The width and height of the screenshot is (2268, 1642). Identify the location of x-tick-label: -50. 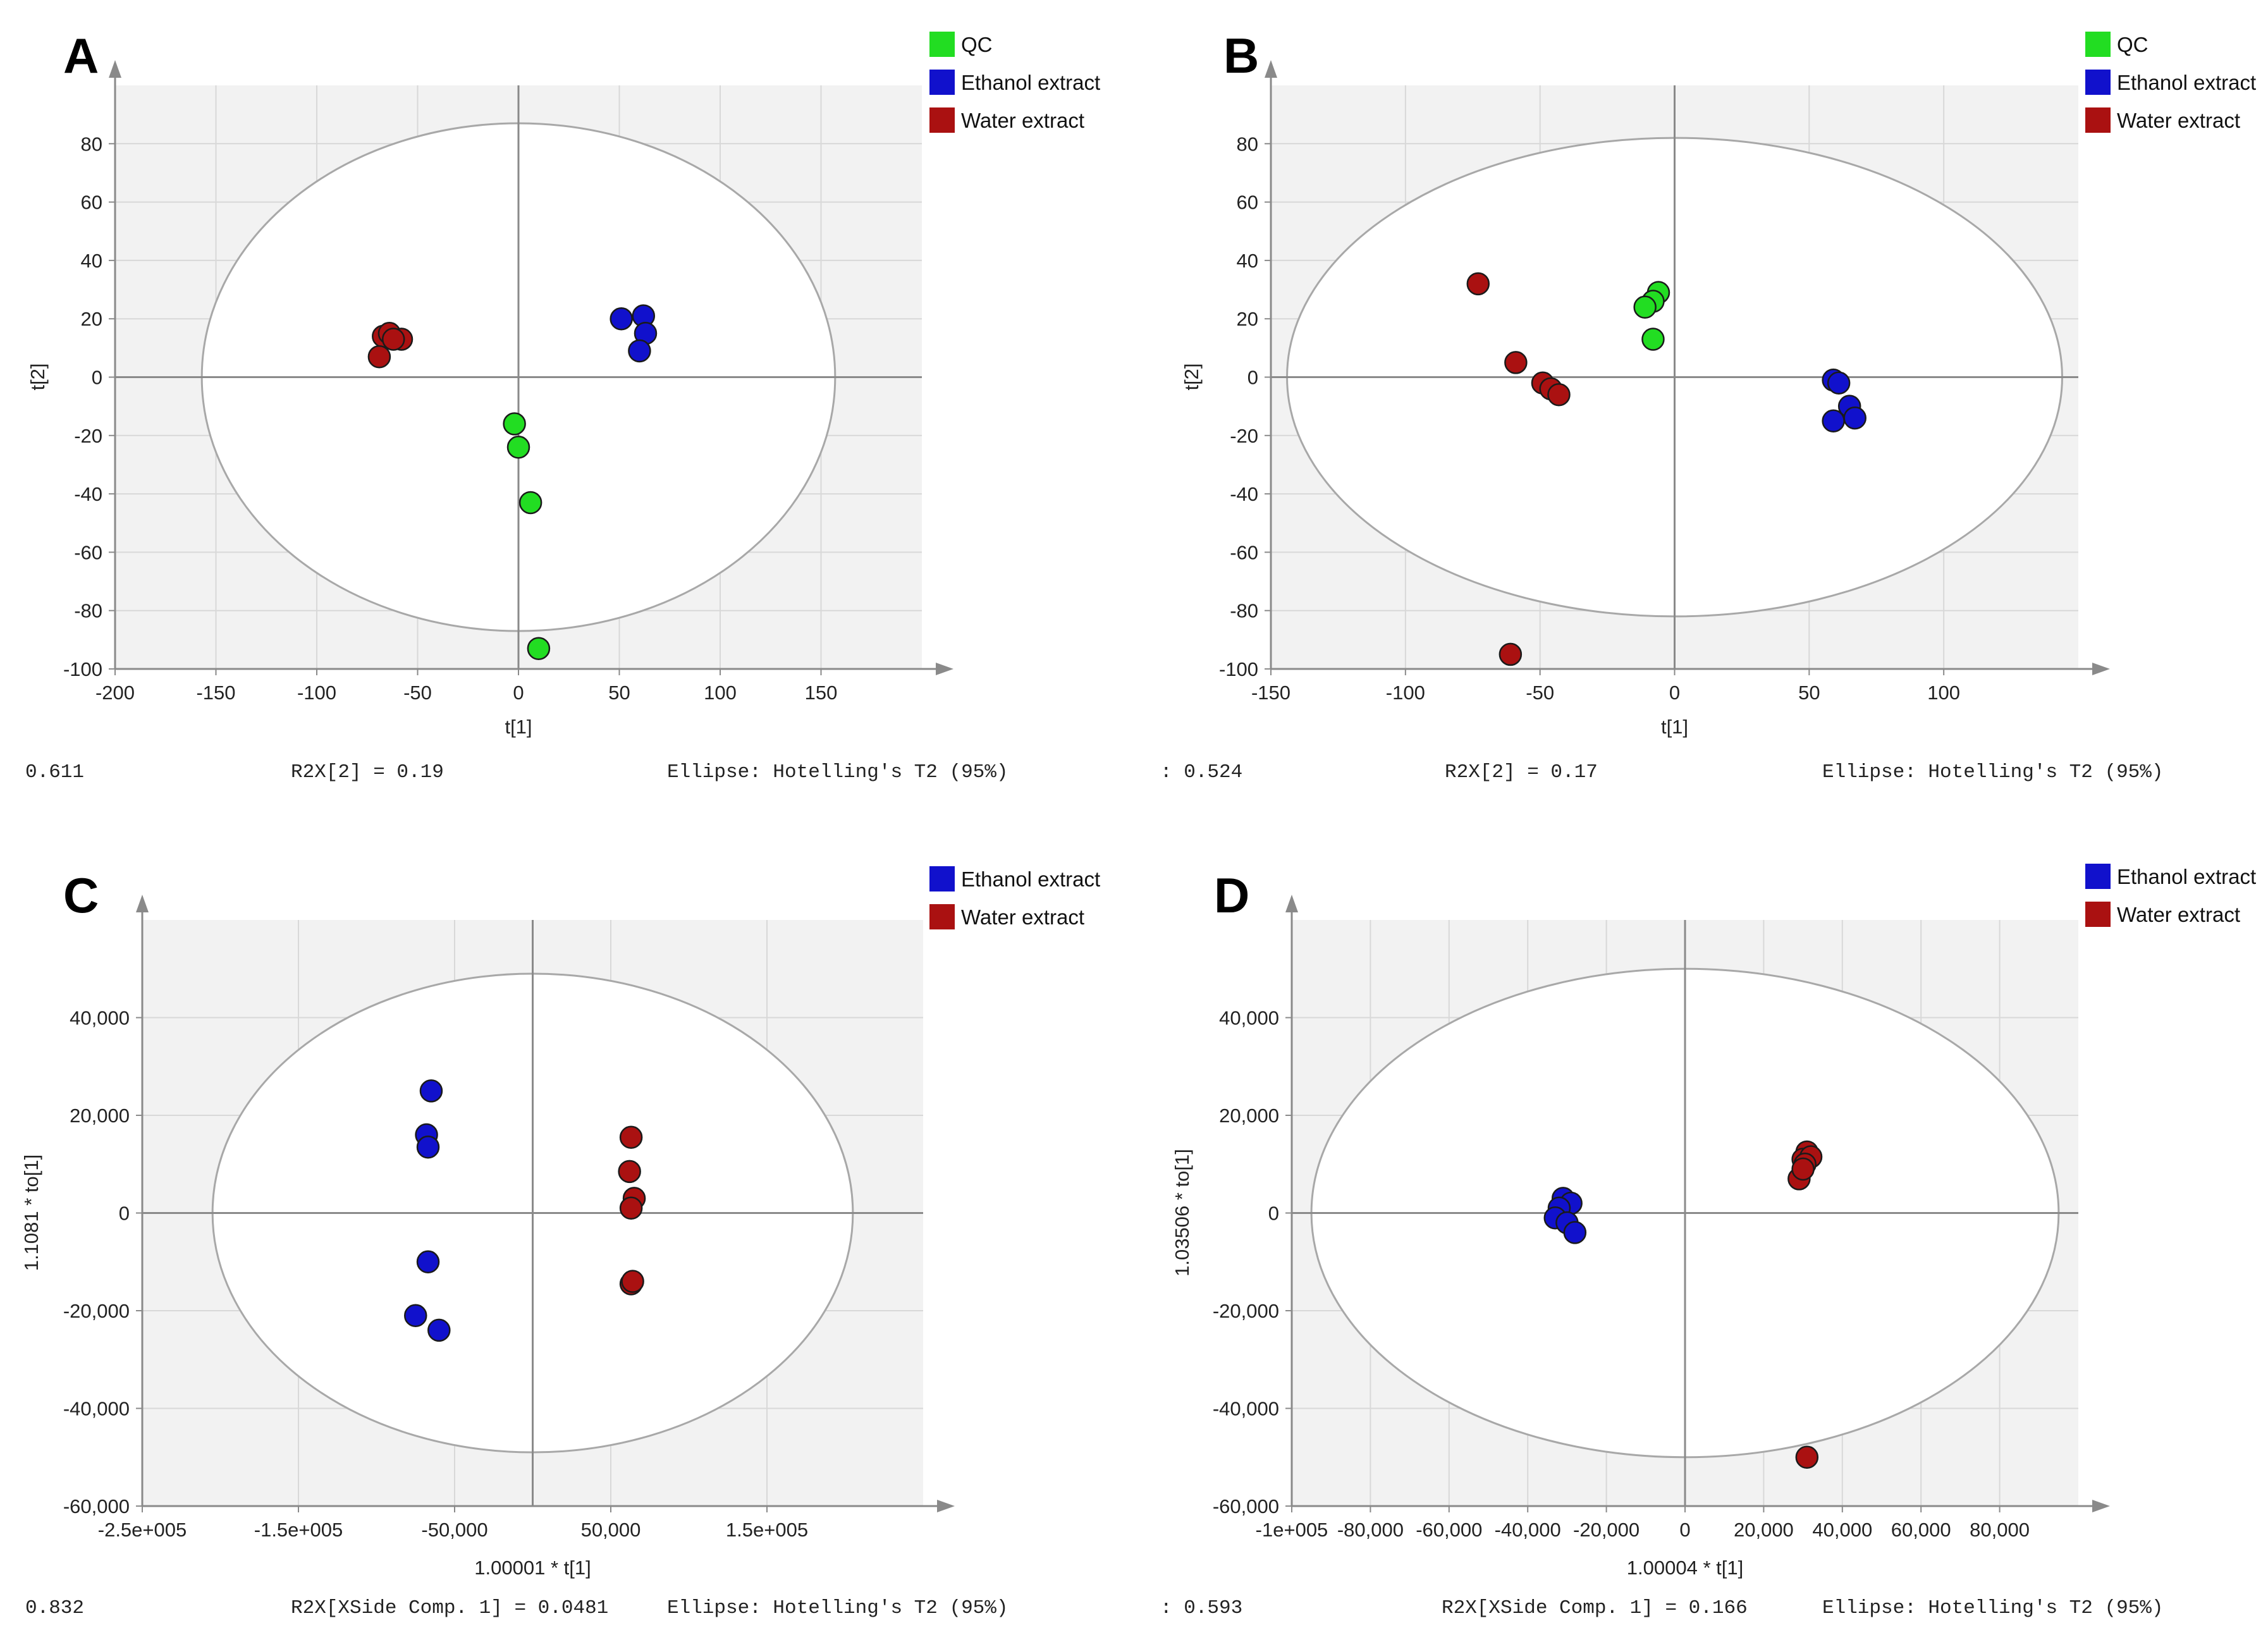
(1540, 693).